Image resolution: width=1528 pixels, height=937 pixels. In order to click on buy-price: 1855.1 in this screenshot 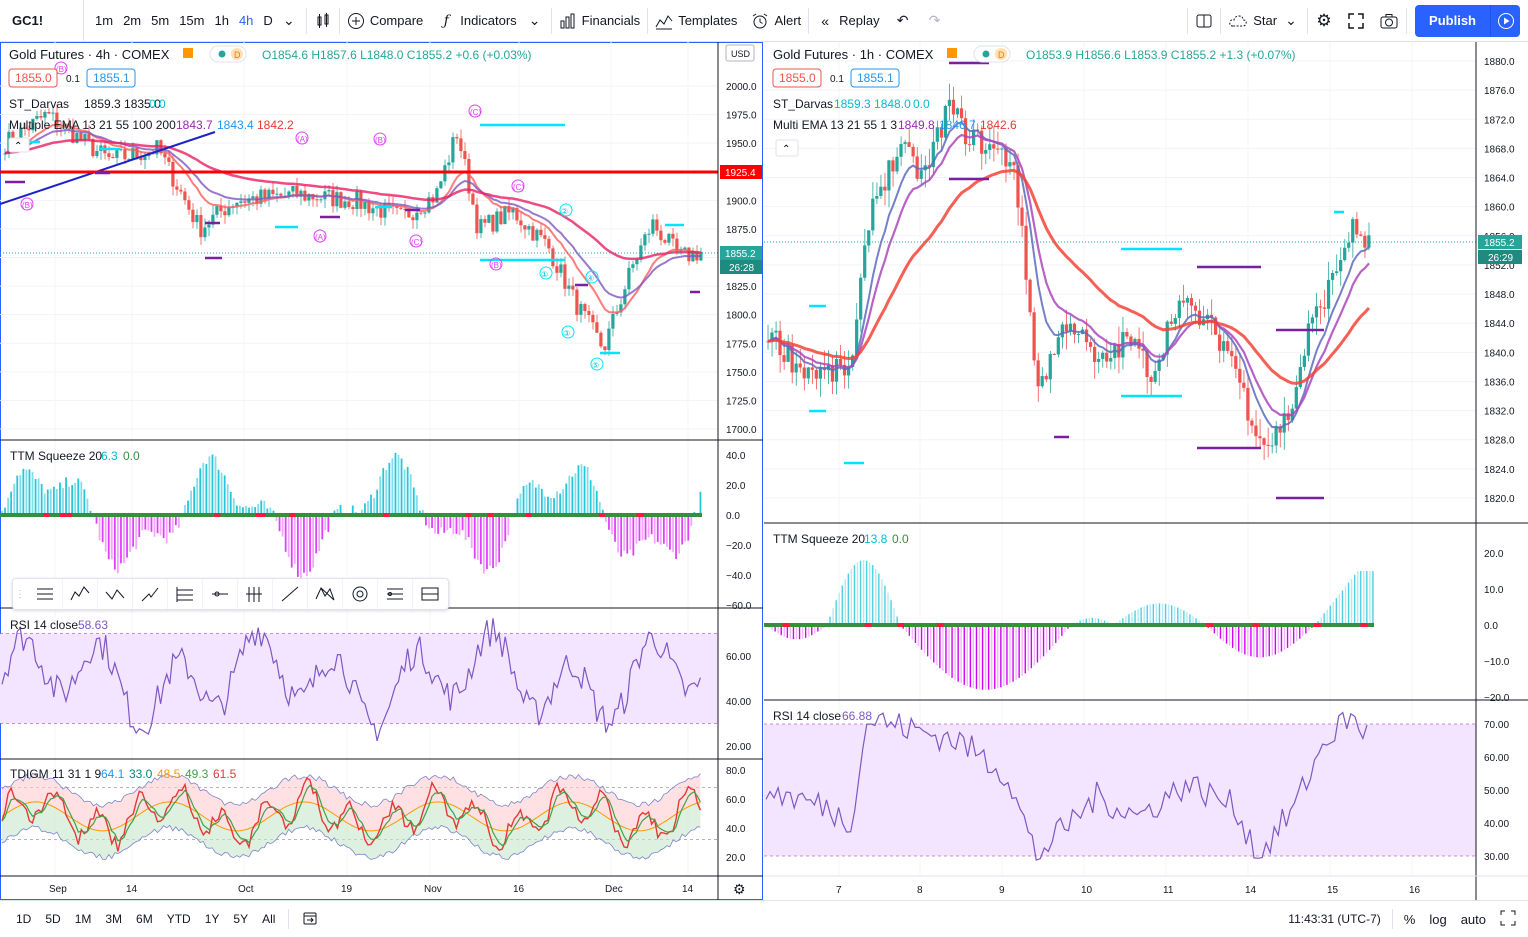, I will do `click(875, 78)`.